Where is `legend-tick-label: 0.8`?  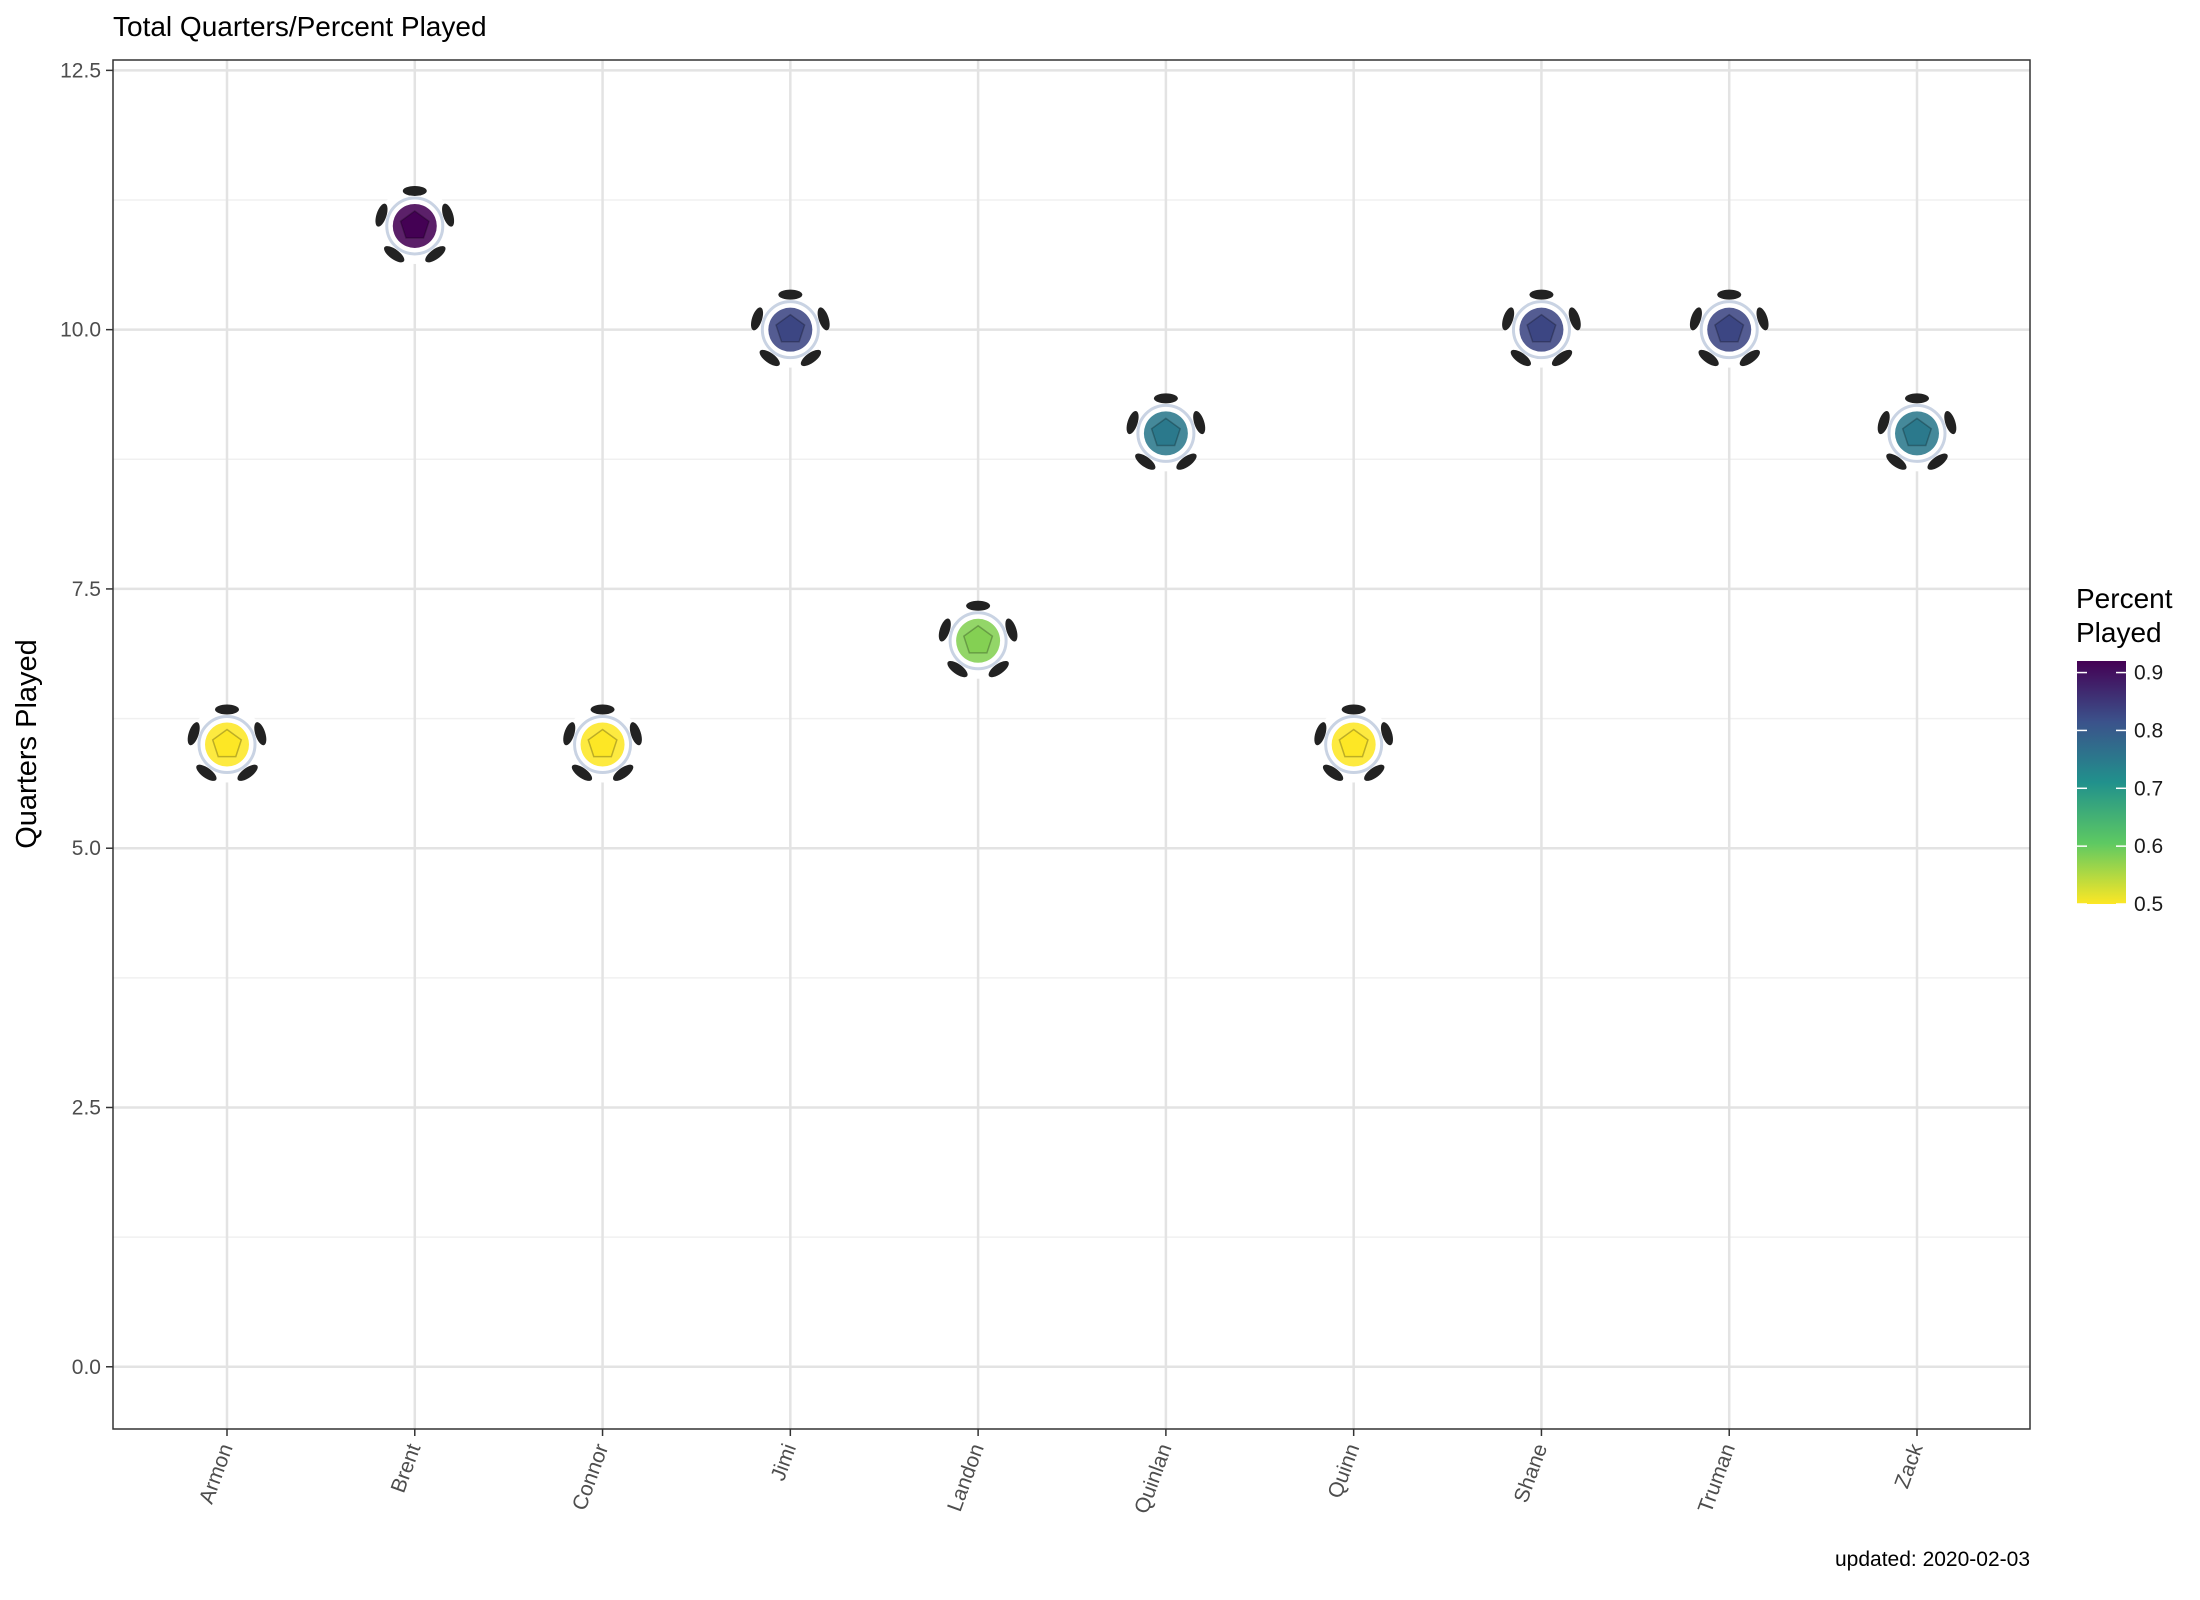 legend-tick-label: 0.8 is located at coordinates (2148, 730).